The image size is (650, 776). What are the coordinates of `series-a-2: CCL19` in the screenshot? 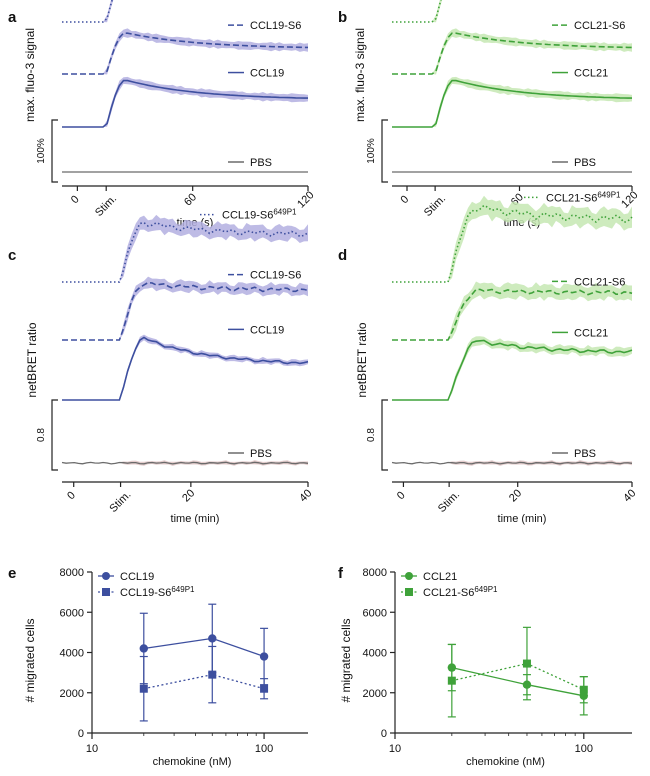 It's located at (185, 98).